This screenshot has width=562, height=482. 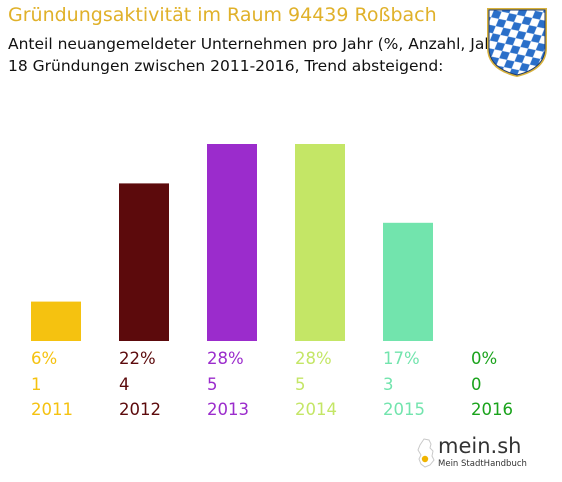 What do you see at coordinates (517, 42) in the screenshot?
I see `bavarian-crest-icon` at bounding box center [517, 42].